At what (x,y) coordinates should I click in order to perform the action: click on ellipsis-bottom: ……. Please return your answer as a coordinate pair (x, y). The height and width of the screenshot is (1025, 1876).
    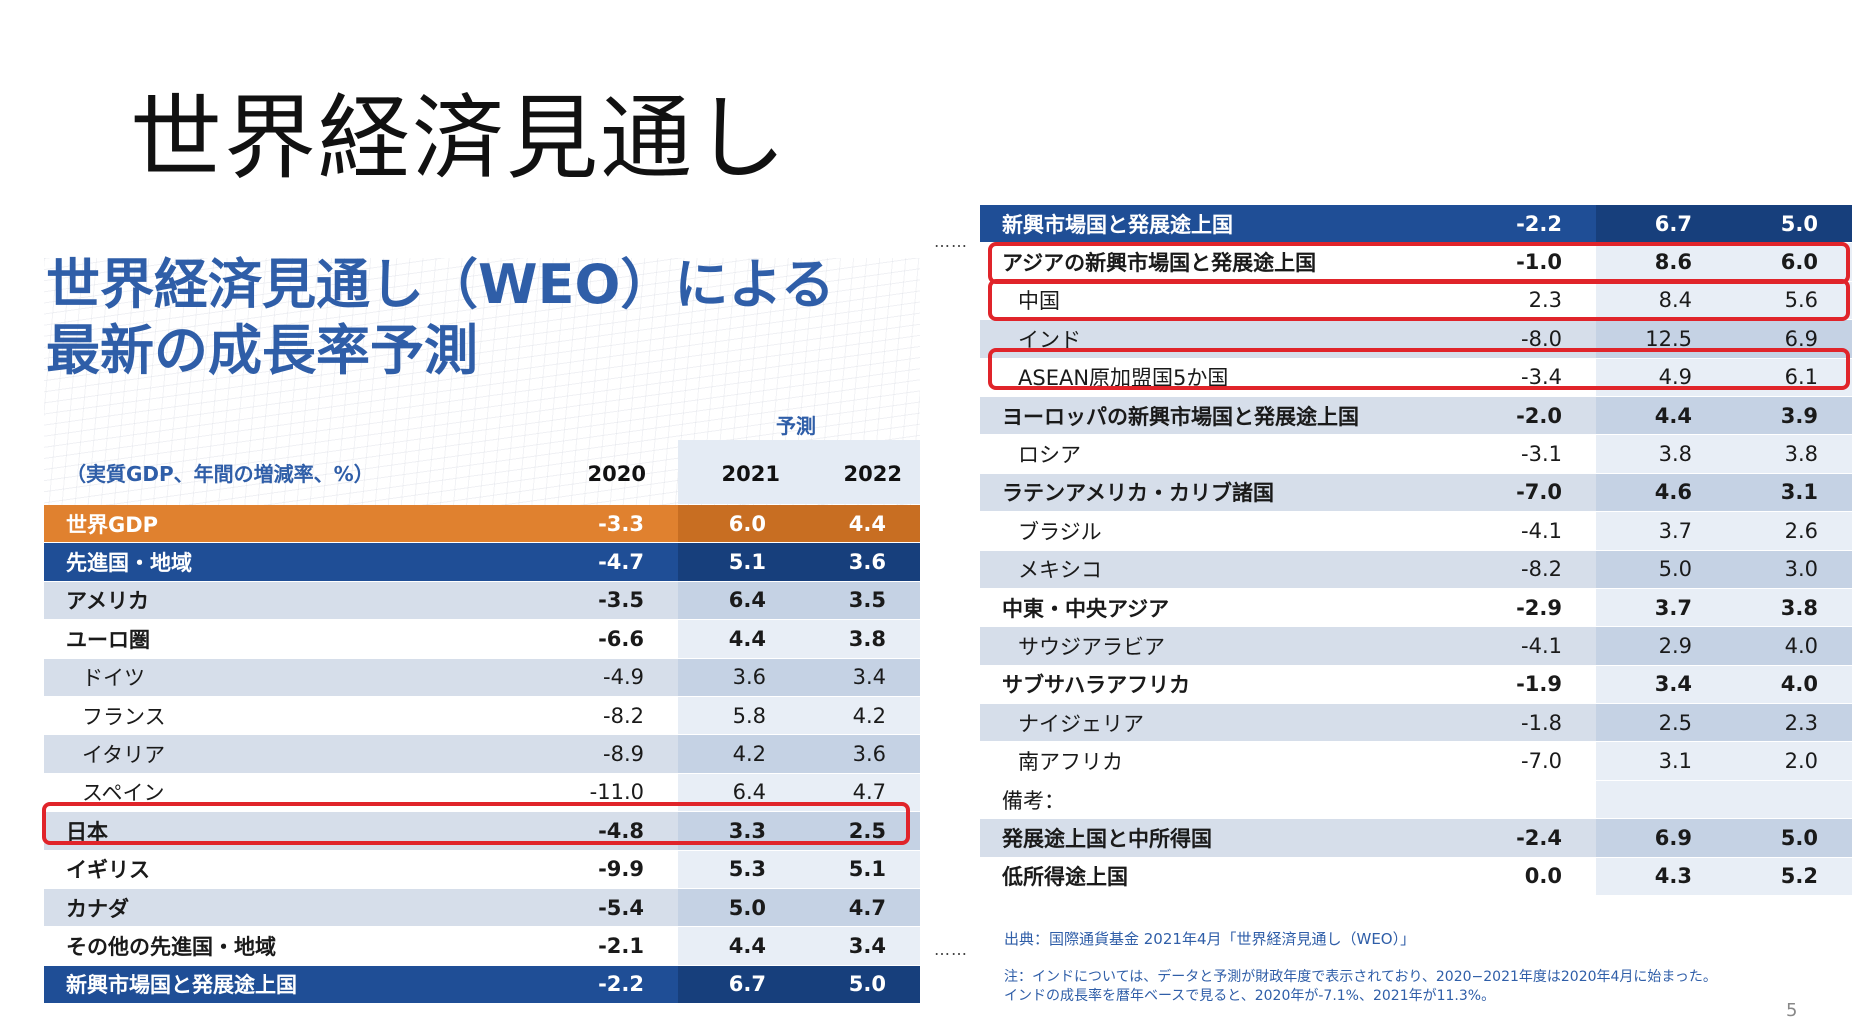
    Looking at the image, I should click on (951, 949).